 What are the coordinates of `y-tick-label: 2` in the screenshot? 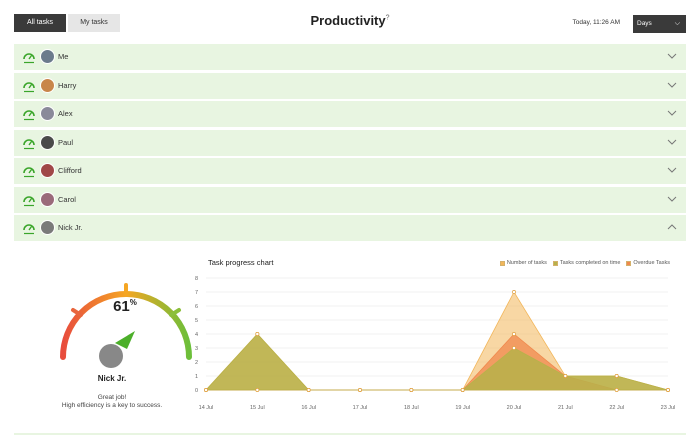 It's located at (196, 363).